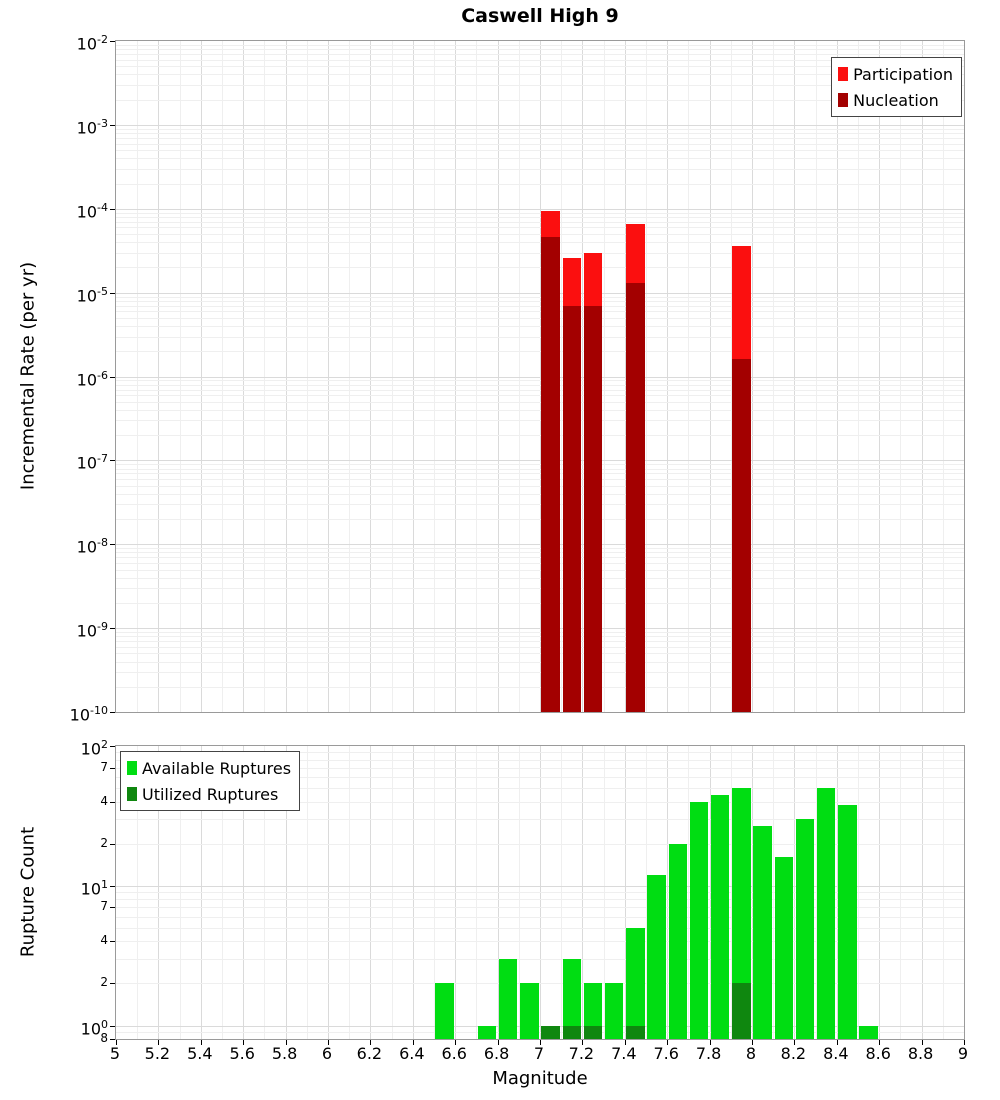 Image resolution: width=1000 pixels, height=1100 pixels. I want to click on legend-item-utilized: Utilized Ruptures, so click(209, 794).